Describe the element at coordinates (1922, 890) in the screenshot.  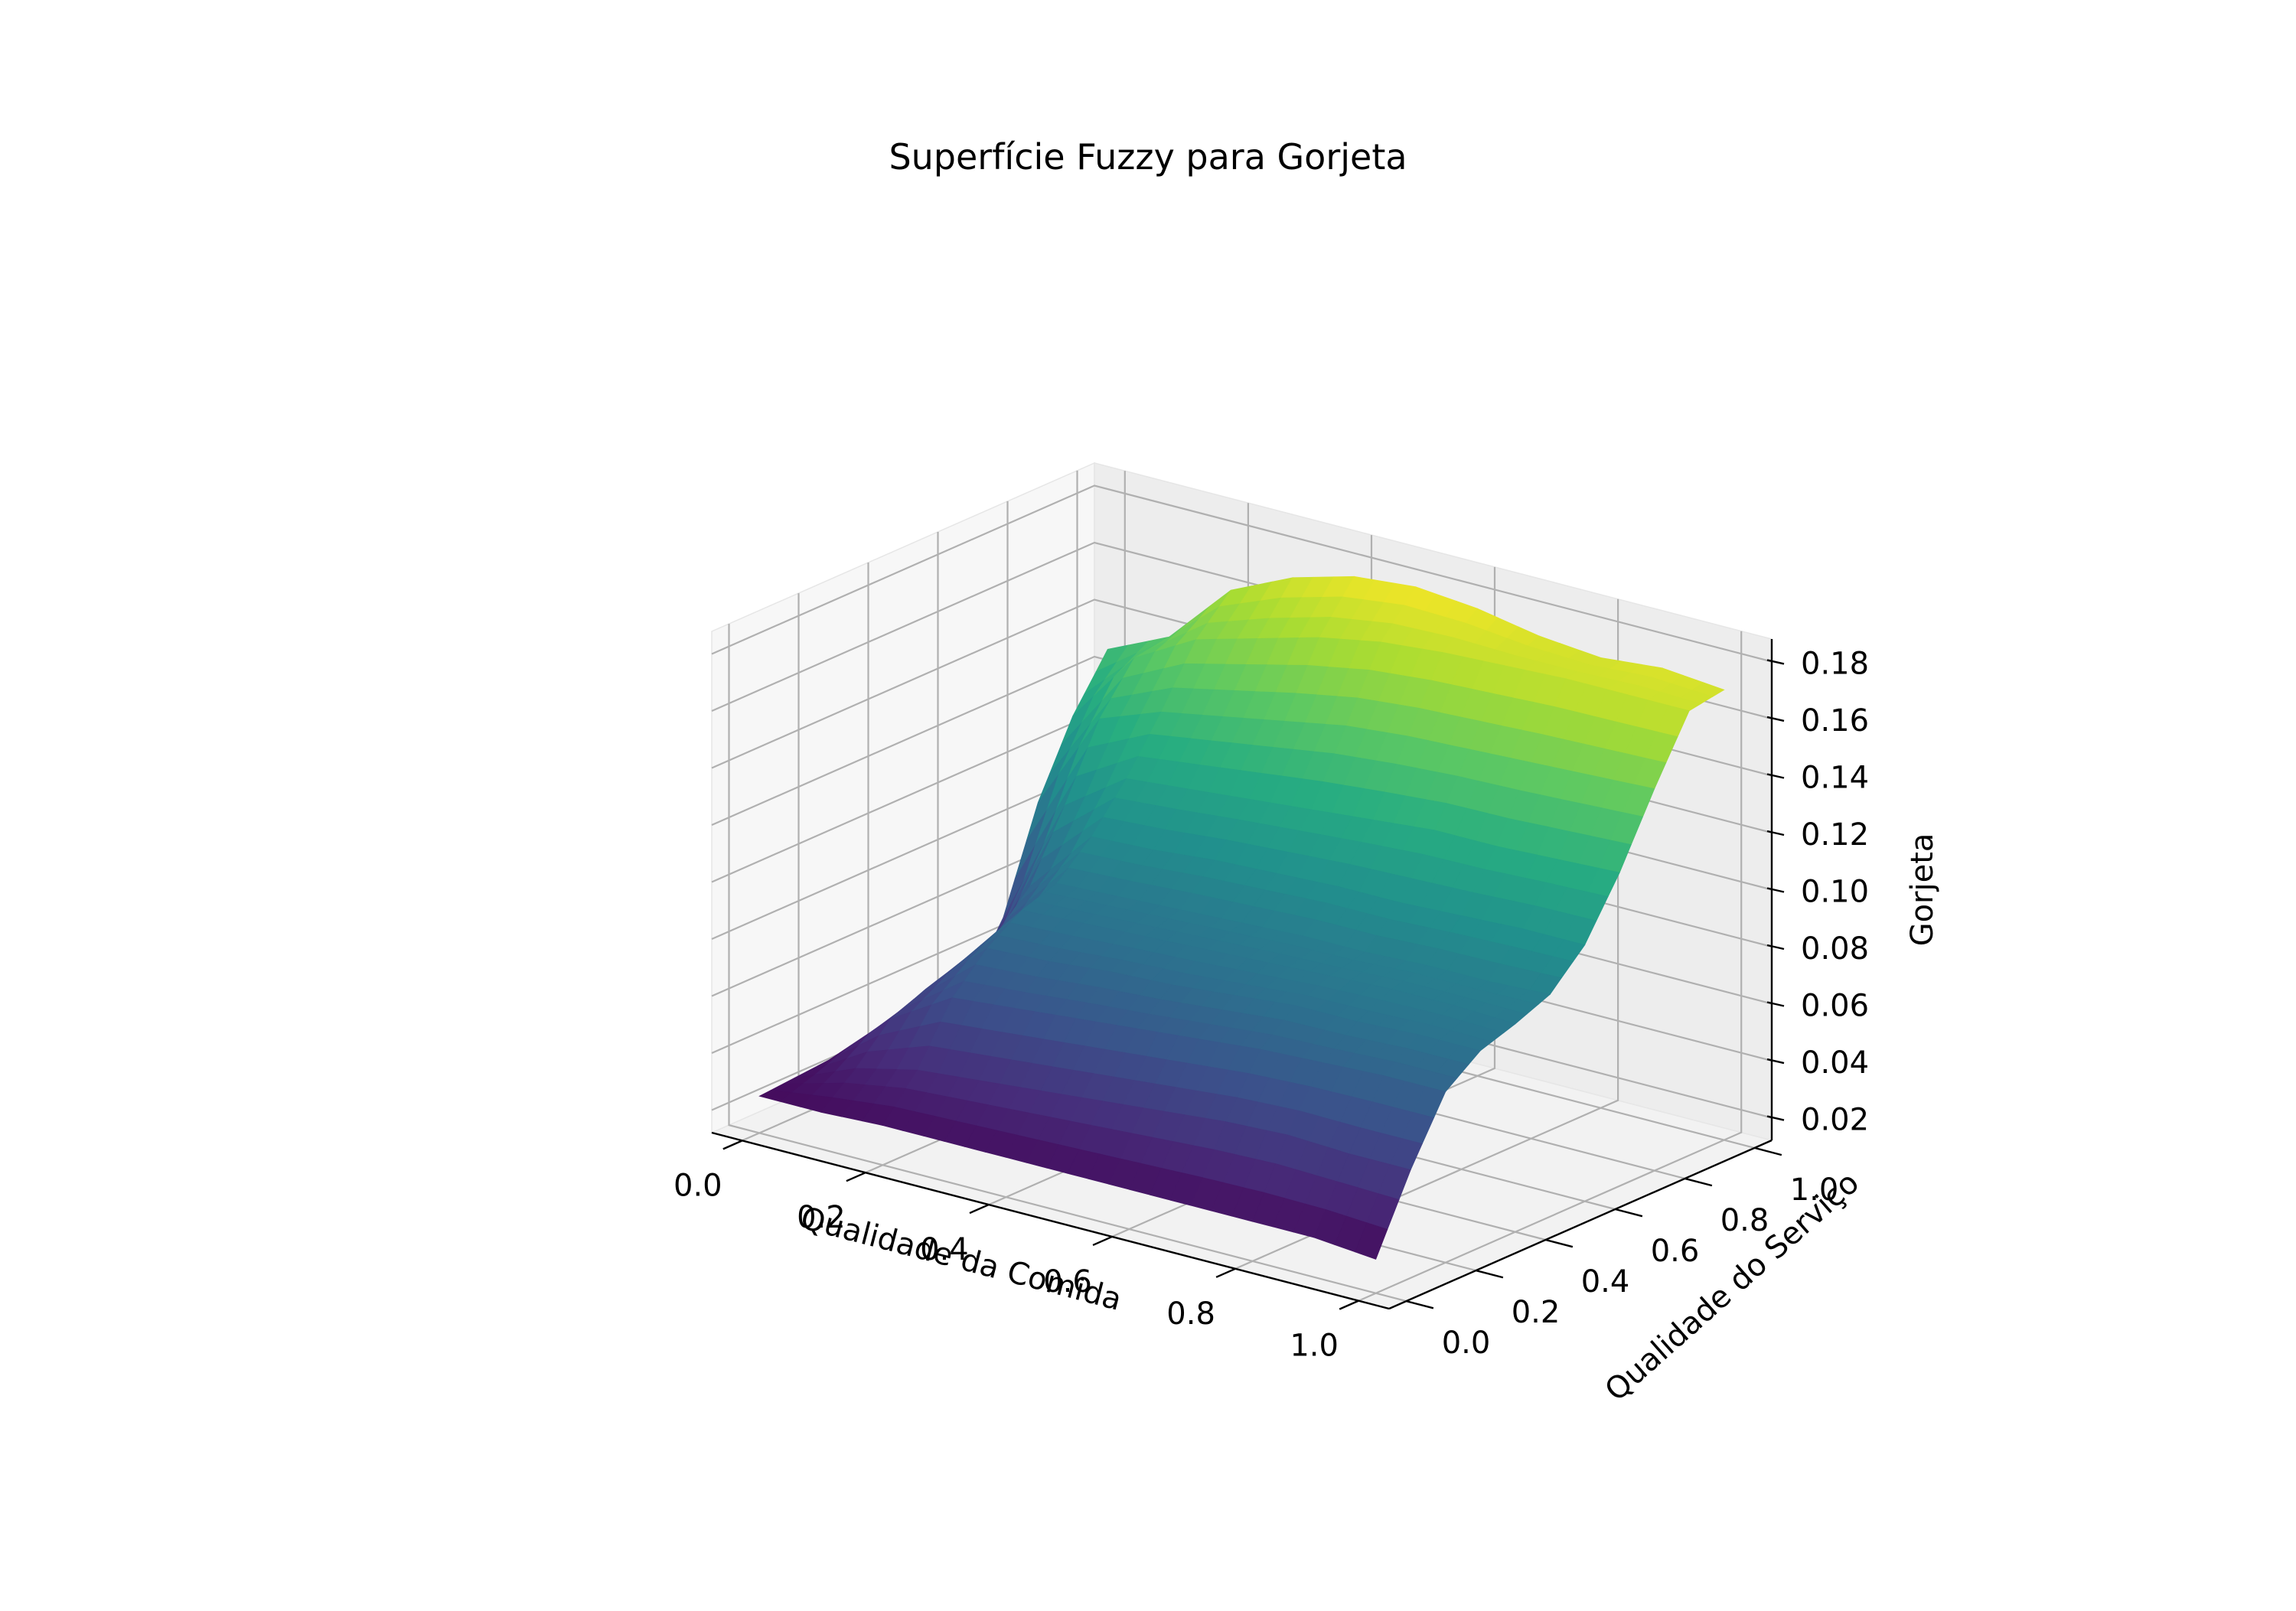
I see `z-axis-label: Gorjeta` at that location.